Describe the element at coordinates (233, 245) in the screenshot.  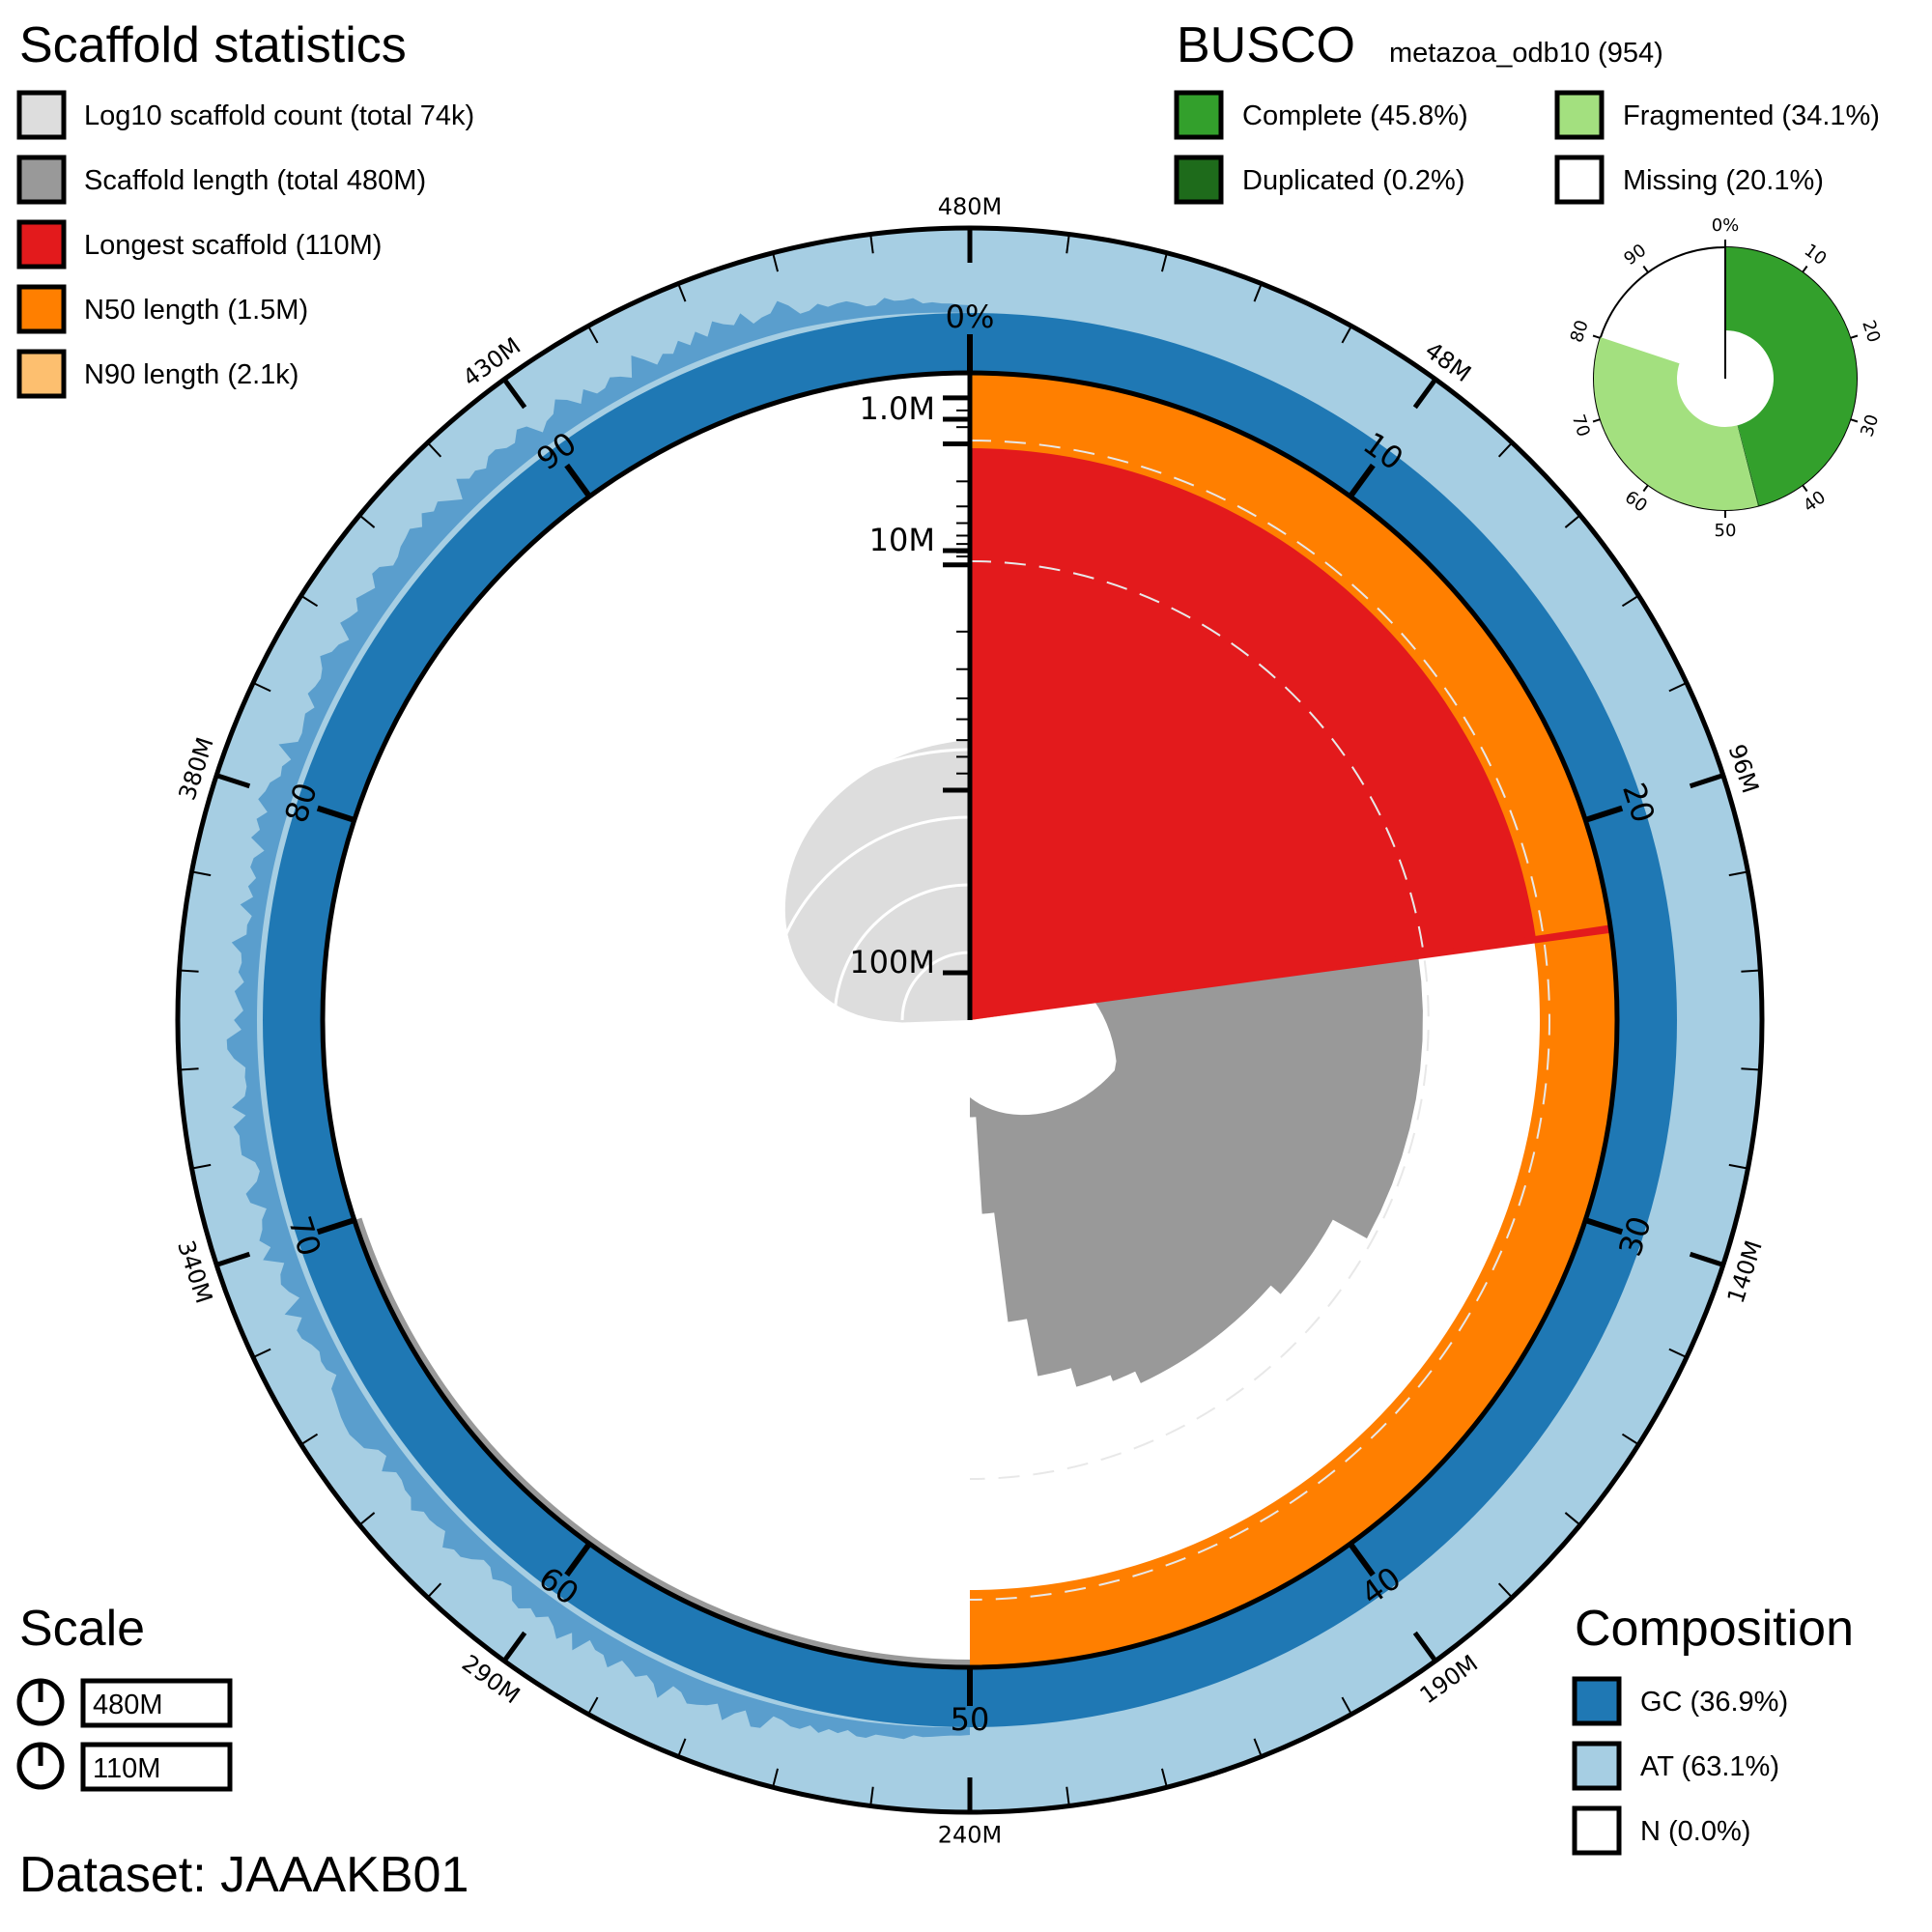
I see `scaffold-legend-label: Longest scaffold (110M)` at that location.